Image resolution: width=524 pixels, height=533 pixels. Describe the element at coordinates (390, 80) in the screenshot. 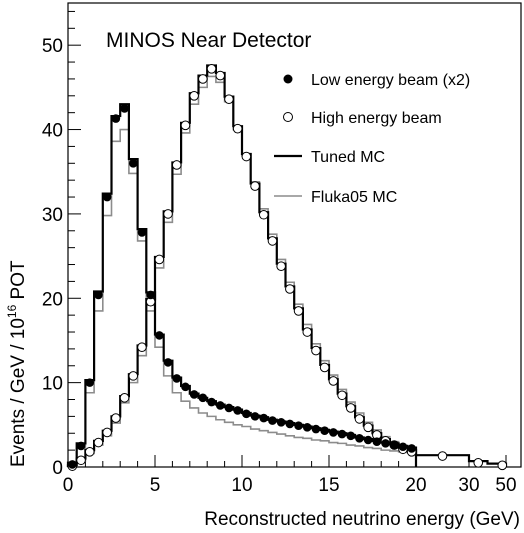

I see `legend-label-low-energy: Low energy beam (x2)` at that location.